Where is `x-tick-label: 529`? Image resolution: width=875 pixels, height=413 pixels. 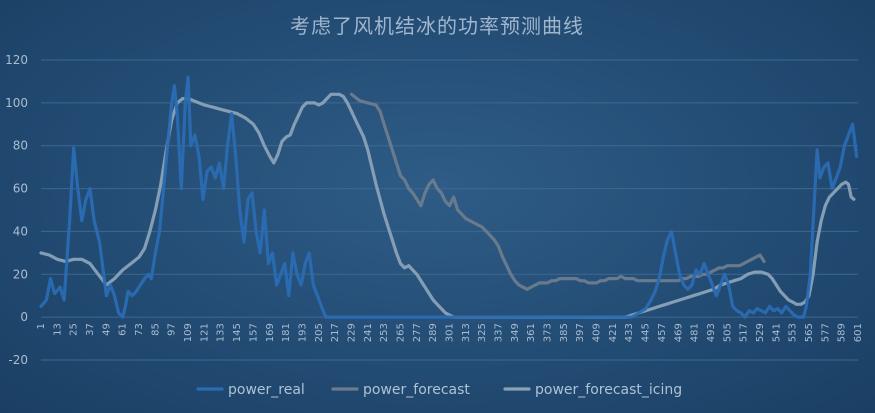 x-tick-label: 529 is located at coordinates (760, 332).